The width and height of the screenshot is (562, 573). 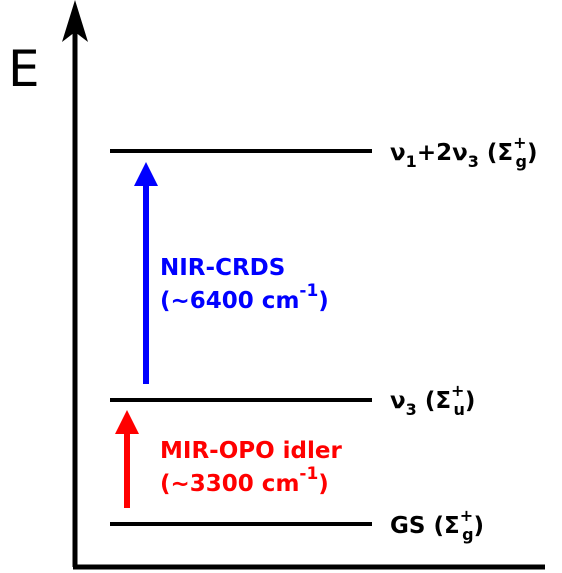 I want to click on text-part: (~3300 cm, so click(x=229, y=484).